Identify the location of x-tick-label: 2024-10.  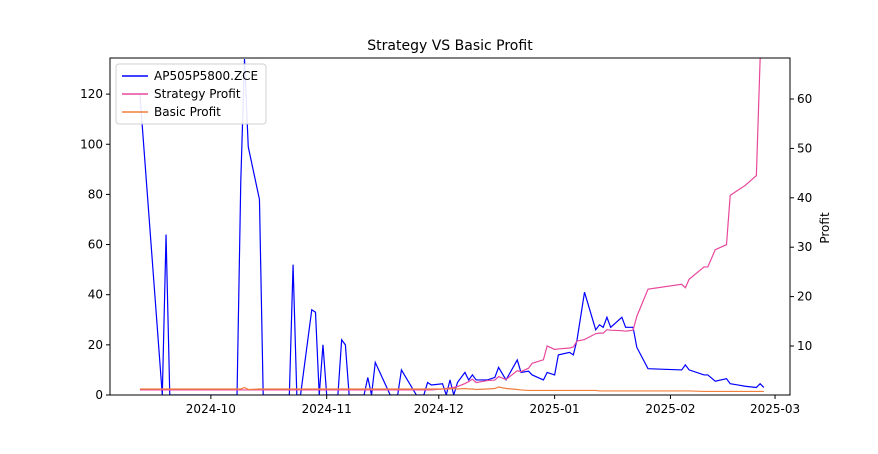
(211, 409).